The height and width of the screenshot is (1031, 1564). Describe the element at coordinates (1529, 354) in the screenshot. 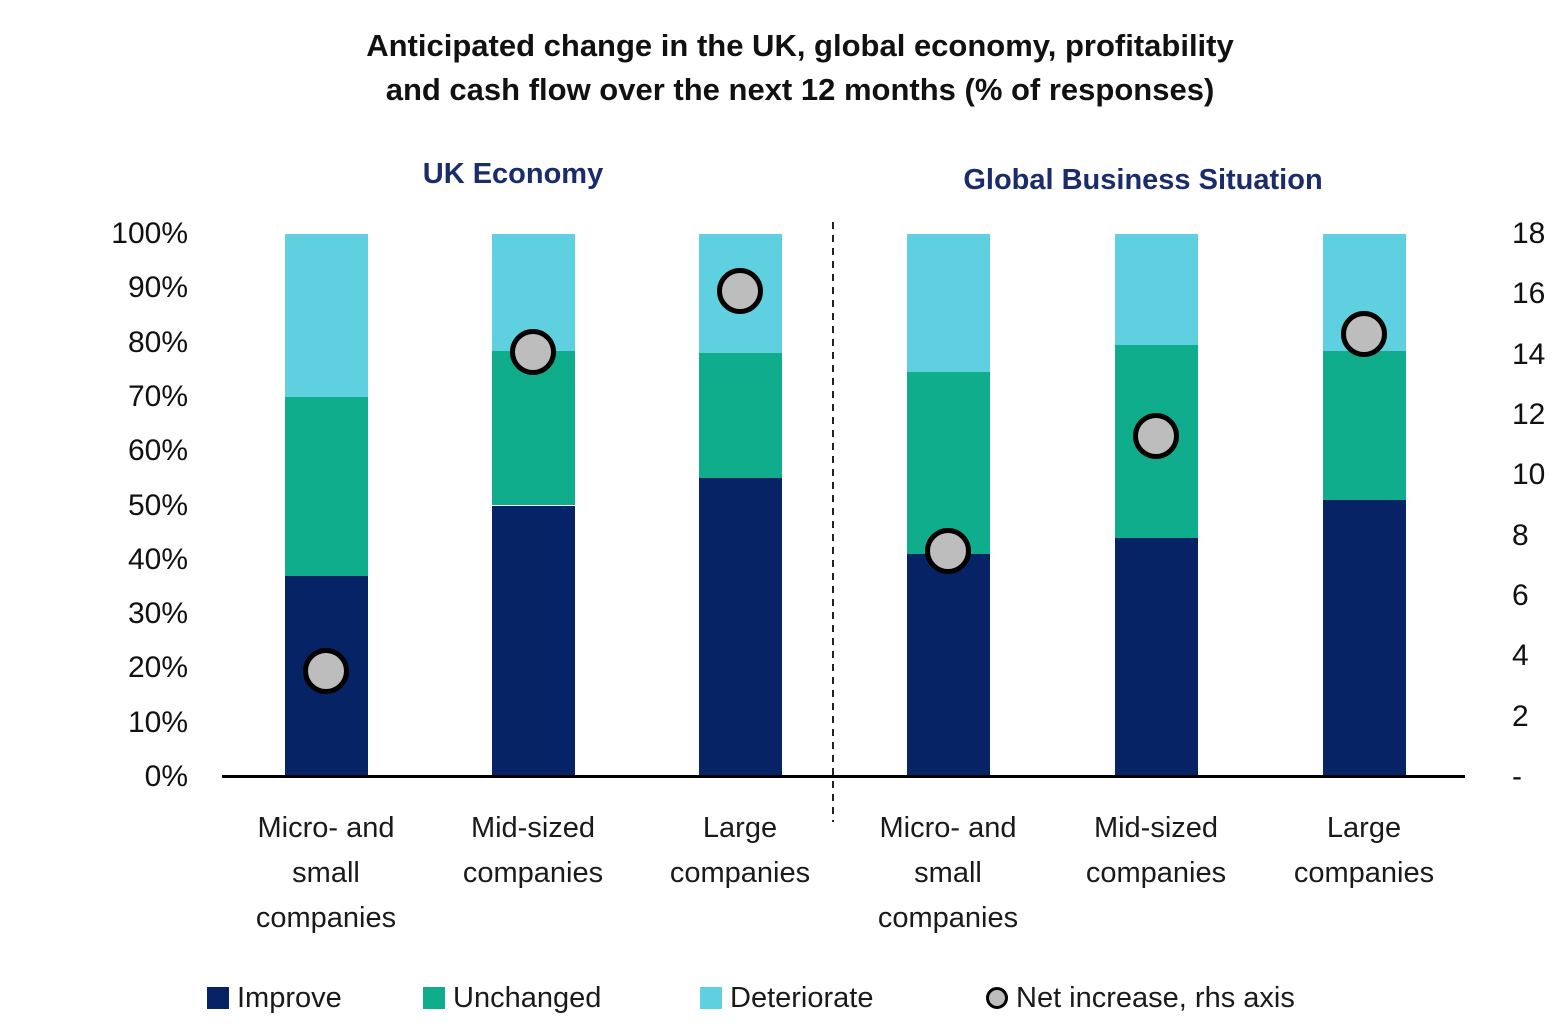

I see `right-axis-tick-label: 14` at that location.